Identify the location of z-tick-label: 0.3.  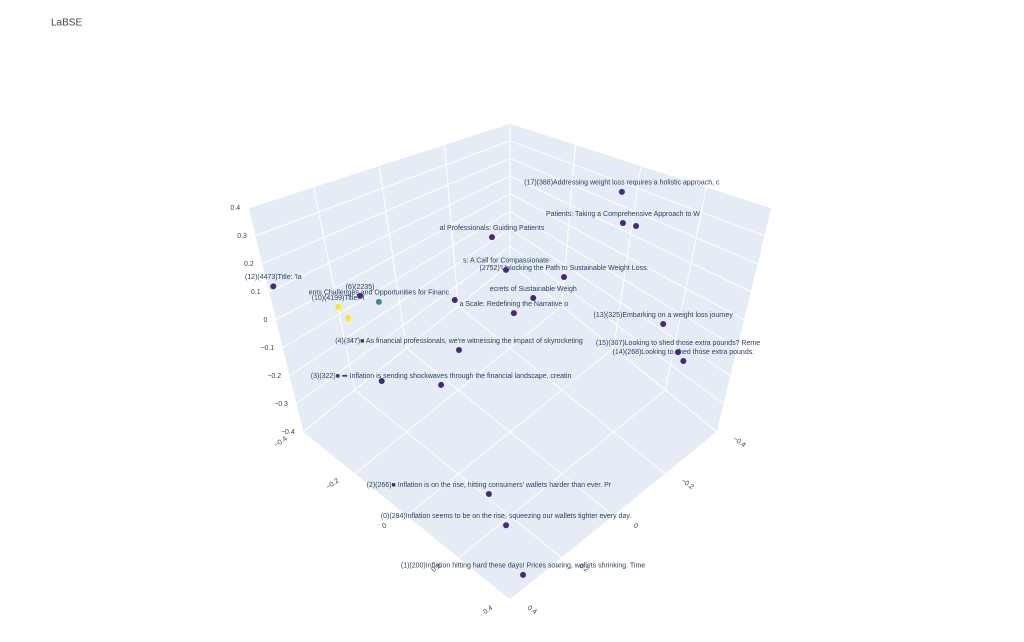
(242, 236).